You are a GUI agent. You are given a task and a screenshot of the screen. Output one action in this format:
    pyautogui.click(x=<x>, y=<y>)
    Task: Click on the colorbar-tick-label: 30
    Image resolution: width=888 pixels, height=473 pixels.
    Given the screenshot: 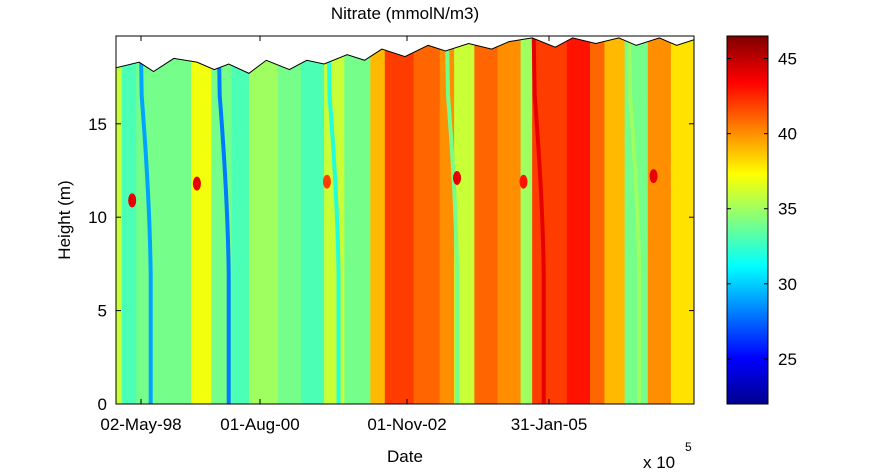 What is the action you would take?
    pyautogui.click(x=787, y=284)
    